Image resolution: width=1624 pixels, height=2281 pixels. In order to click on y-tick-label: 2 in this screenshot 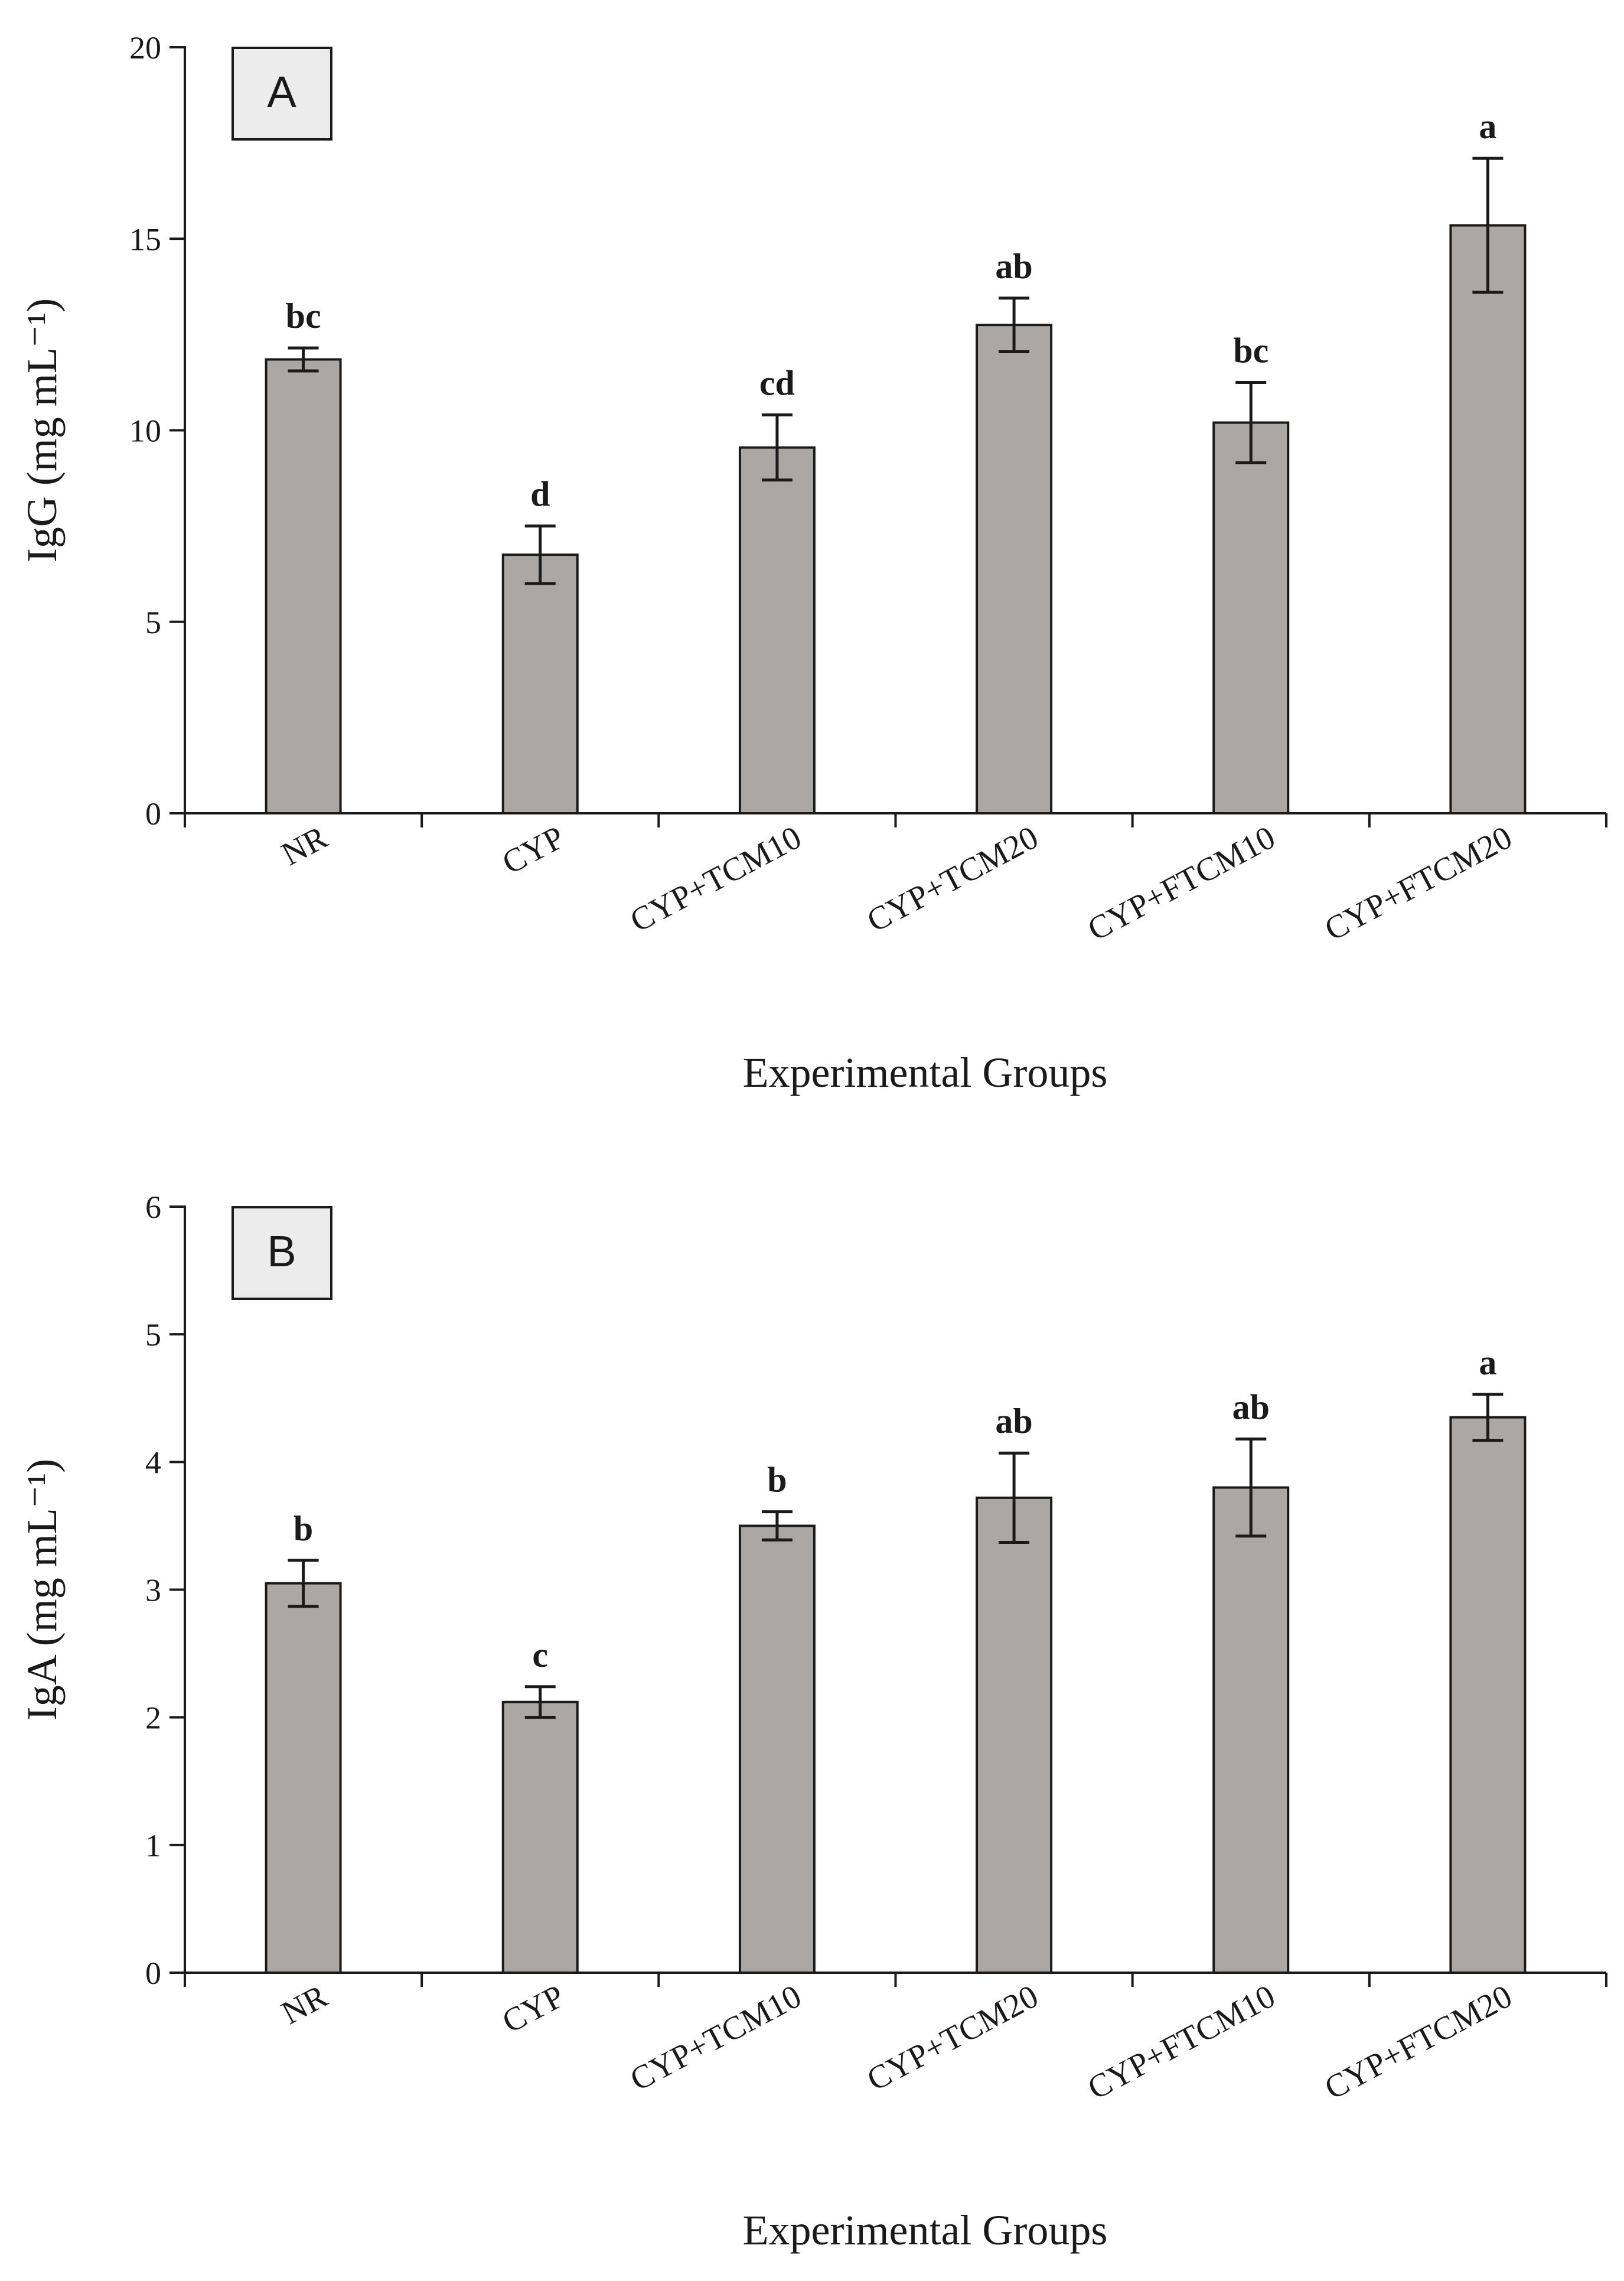, I will do `click(153, 1718)`.